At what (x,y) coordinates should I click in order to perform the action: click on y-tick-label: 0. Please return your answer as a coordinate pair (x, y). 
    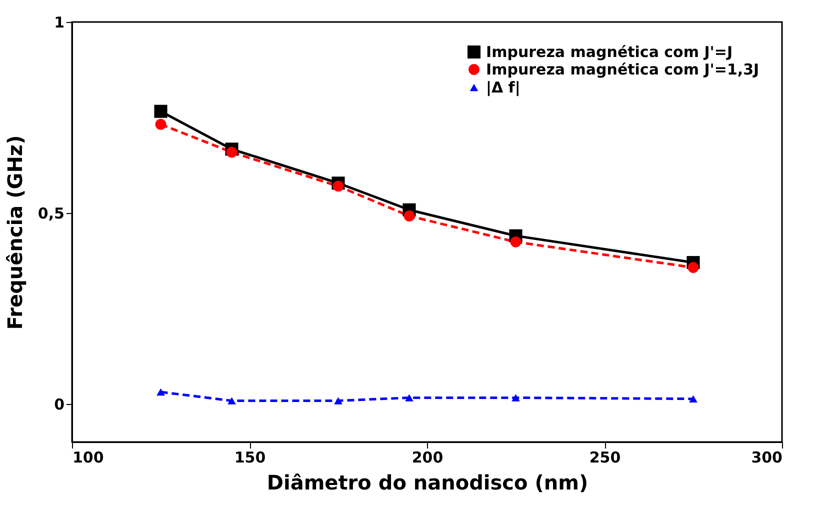
    Looking at the image, I should click on (59, 404).